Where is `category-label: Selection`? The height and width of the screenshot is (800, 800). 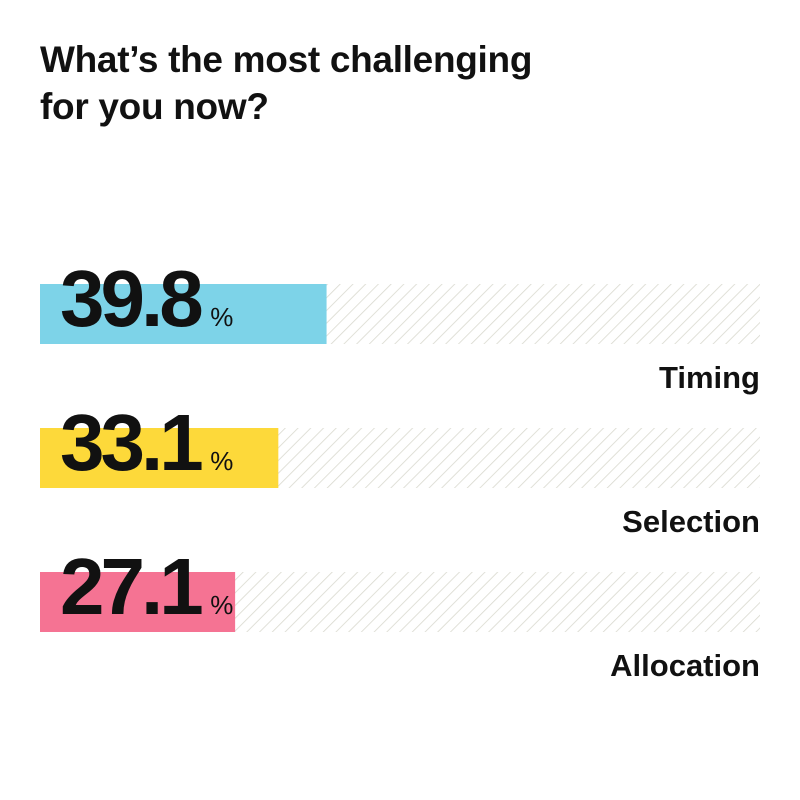 category-label: Selection is located at coordinates (691, 521).